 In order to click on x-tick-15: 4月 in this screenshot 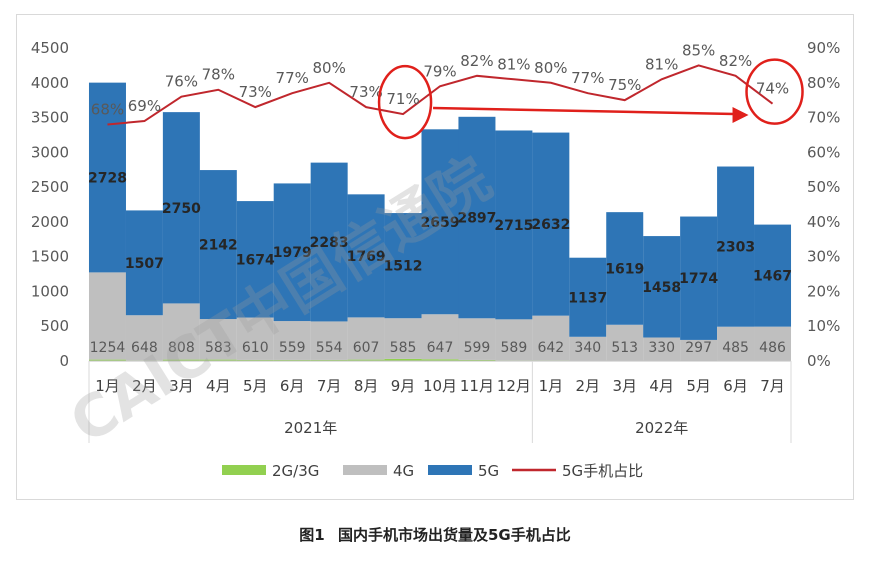, I will do `click(661, 386)`.